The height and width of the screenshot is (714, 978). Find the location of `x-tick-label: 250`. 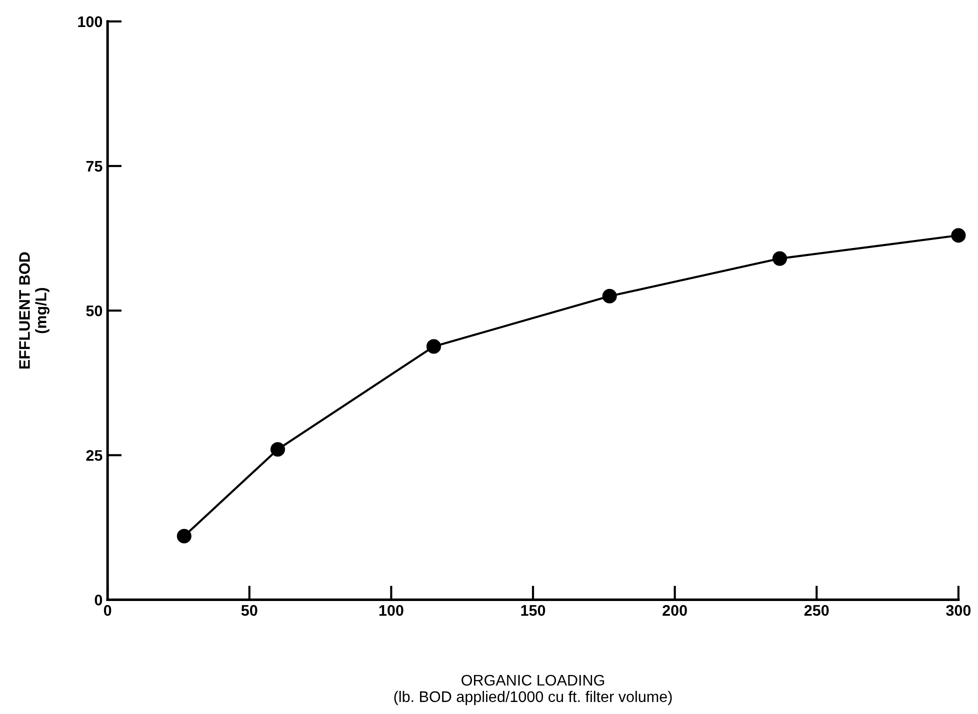

x-tick-label: 250 is located at coordinates (816, 610).